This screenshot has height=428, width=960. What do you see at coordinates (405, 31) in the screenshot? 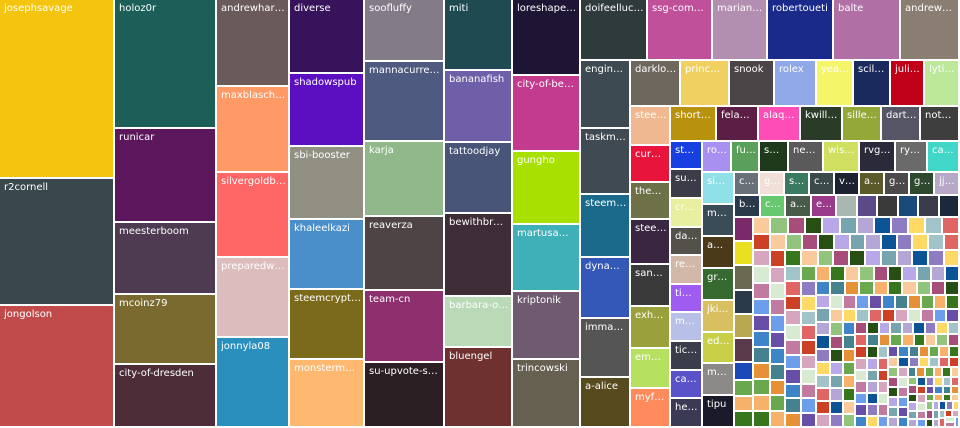
I see `treemap-tile: soofluffy` at bounding box center [405, 31].